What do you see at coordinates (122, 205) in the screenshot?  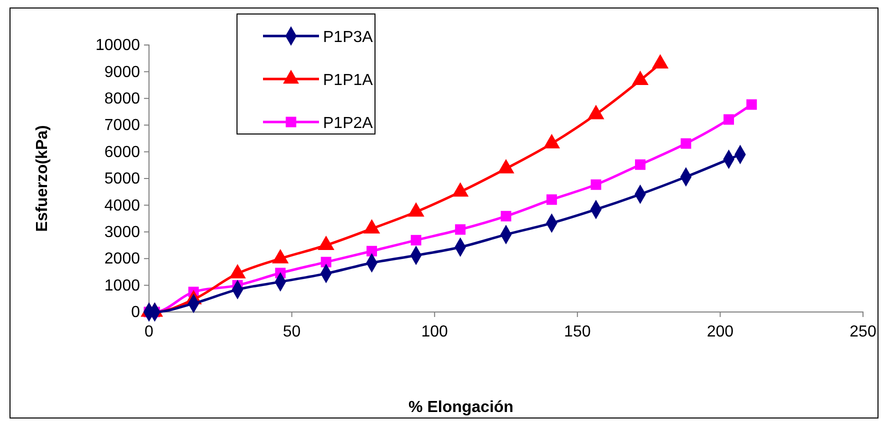 I see `y-tick-label: 4000` at bounding box center [122, 205].